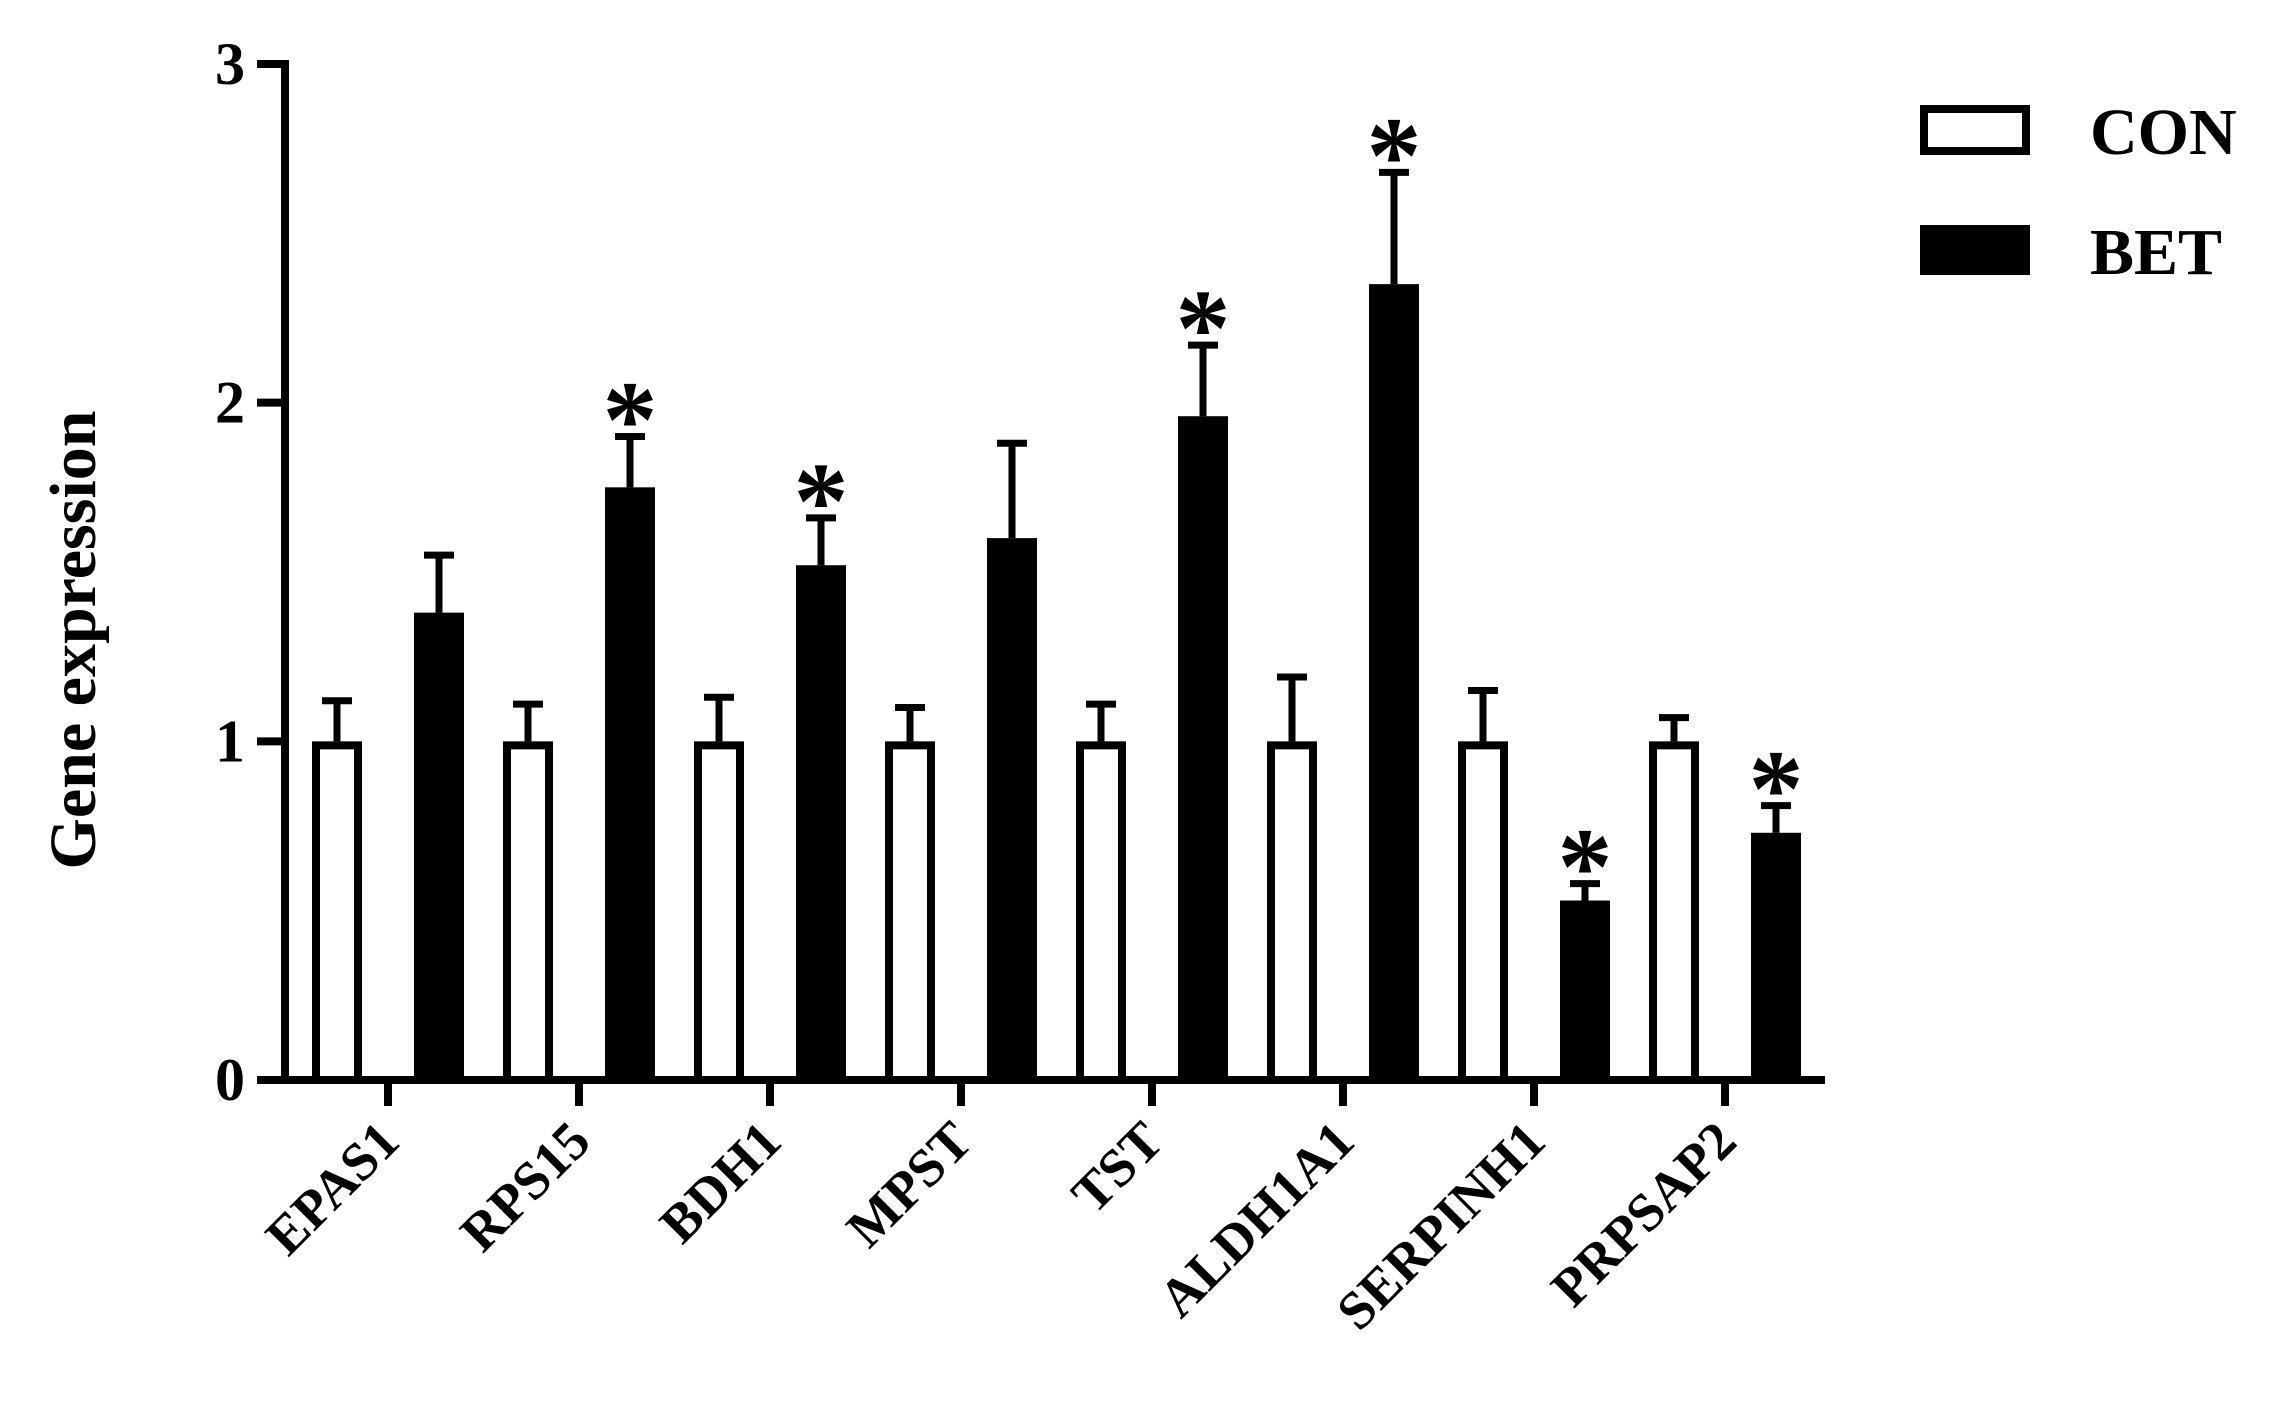  Describe the element at coordinates (630, 783) in the screenshot. I see `bar-bet-rps15` at that location.